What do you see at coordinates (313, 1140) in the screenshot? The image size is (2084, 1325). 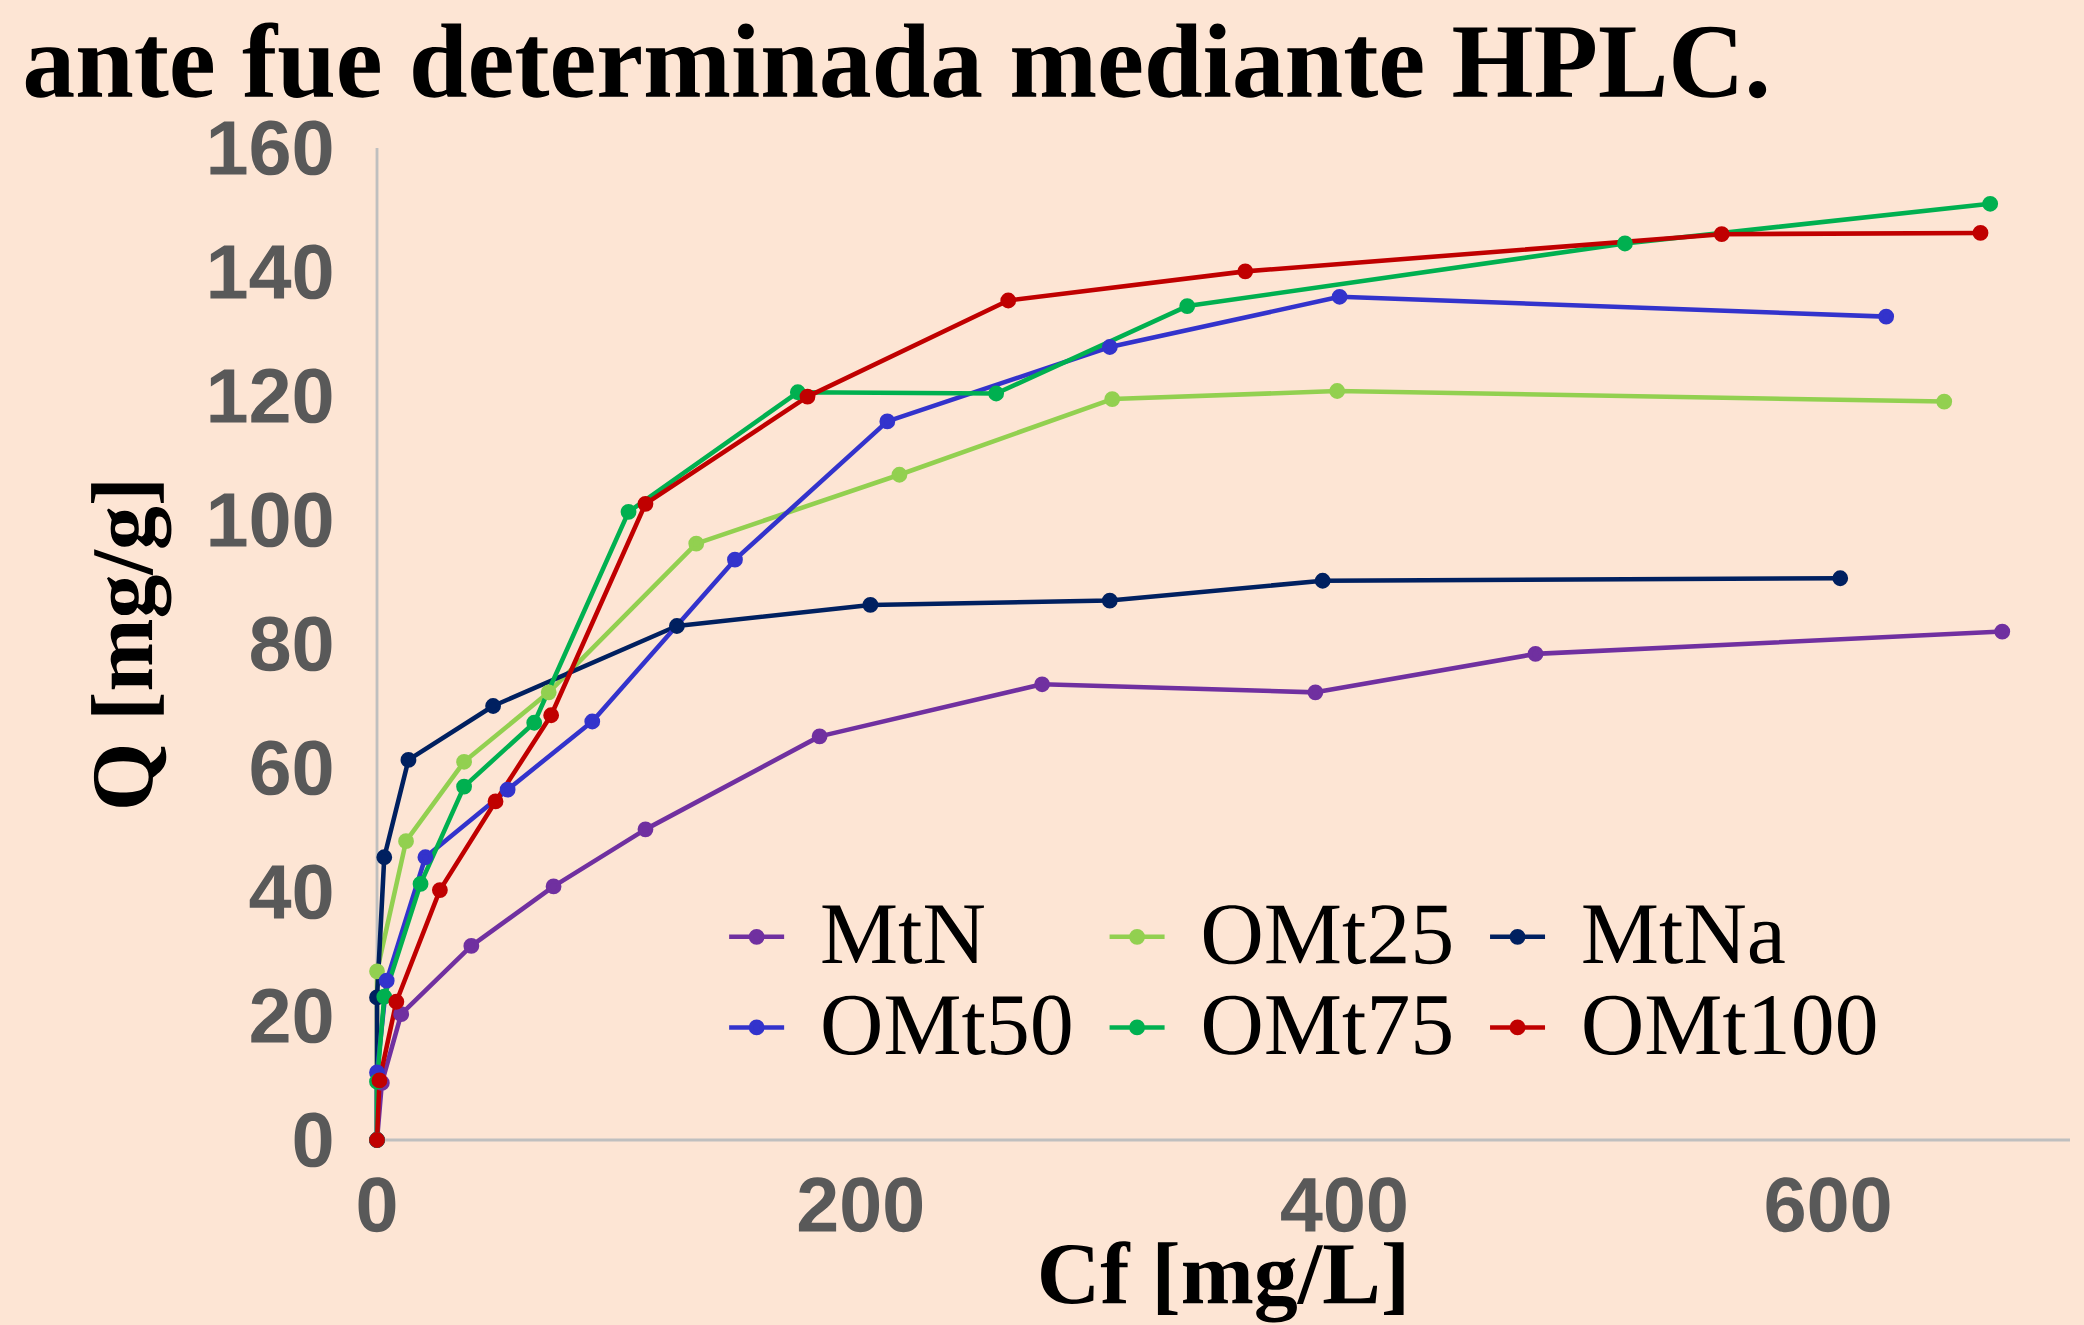 I see `y-tick-label: 0` at bounding box center [313, 1140].